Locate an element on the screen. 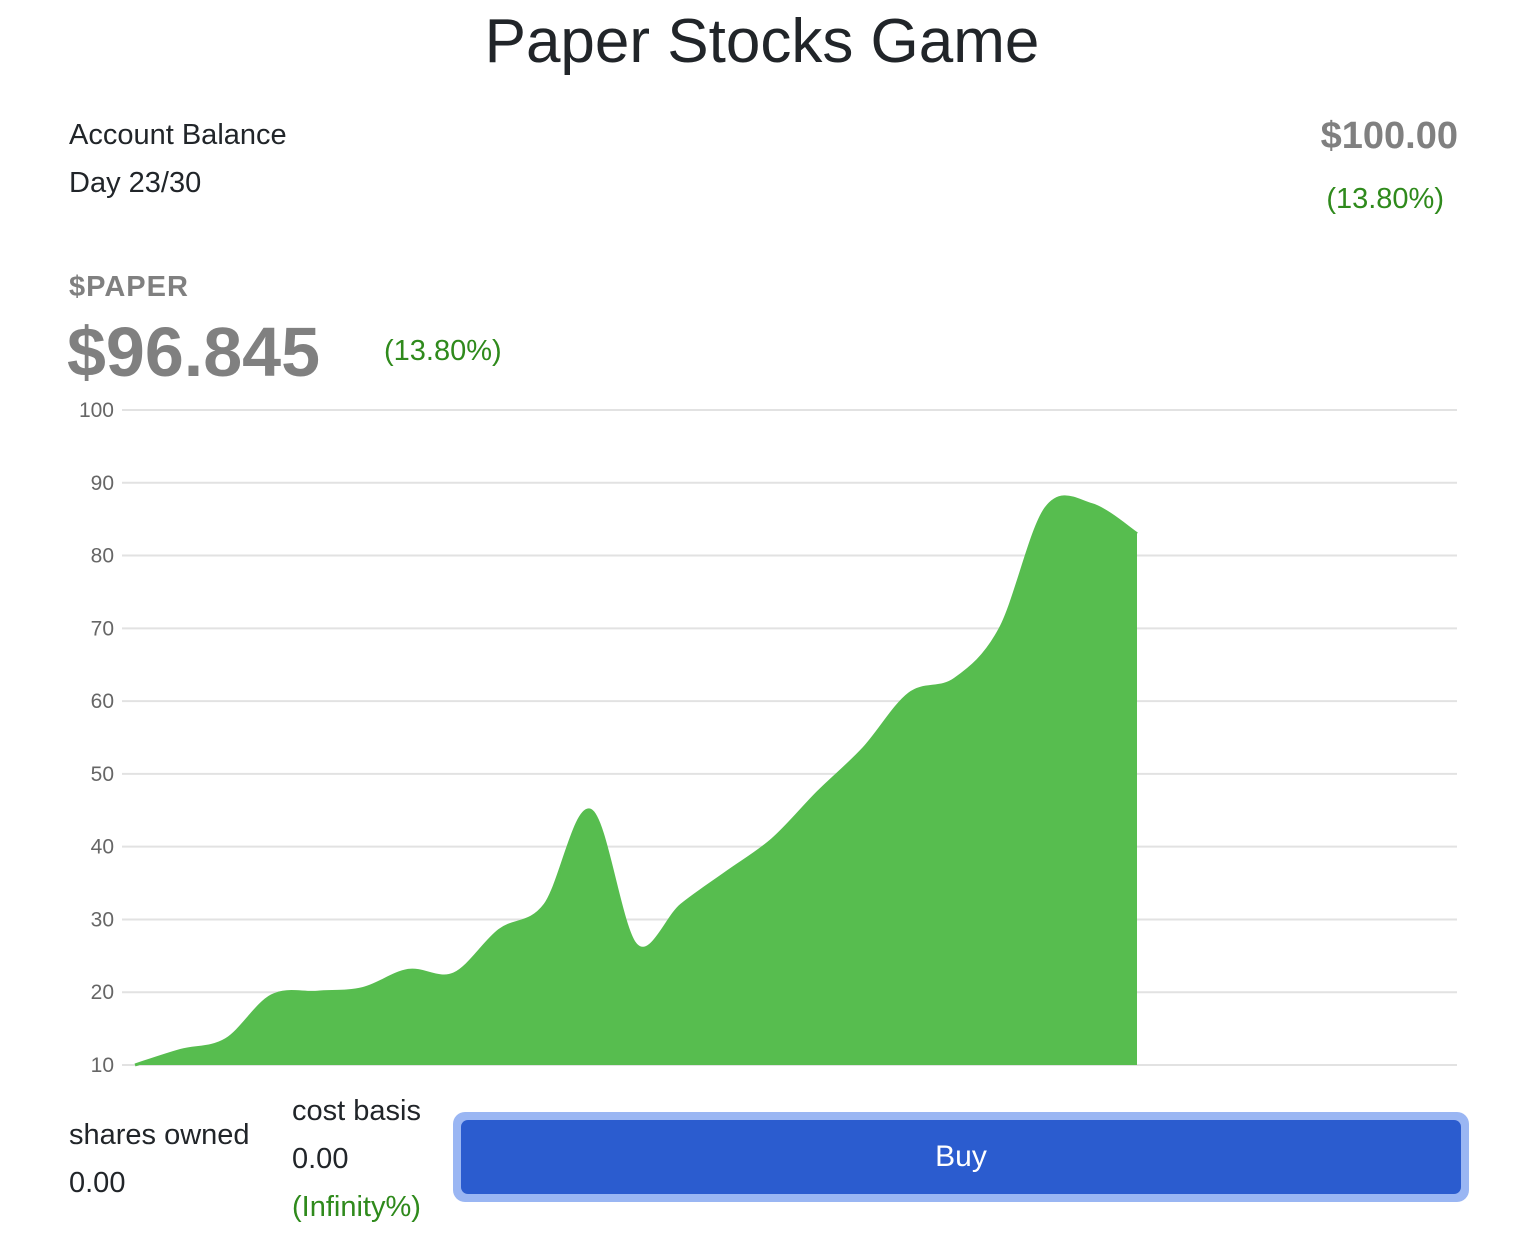  y-tick-label-60: 60 is located at coordinates (102, 701).